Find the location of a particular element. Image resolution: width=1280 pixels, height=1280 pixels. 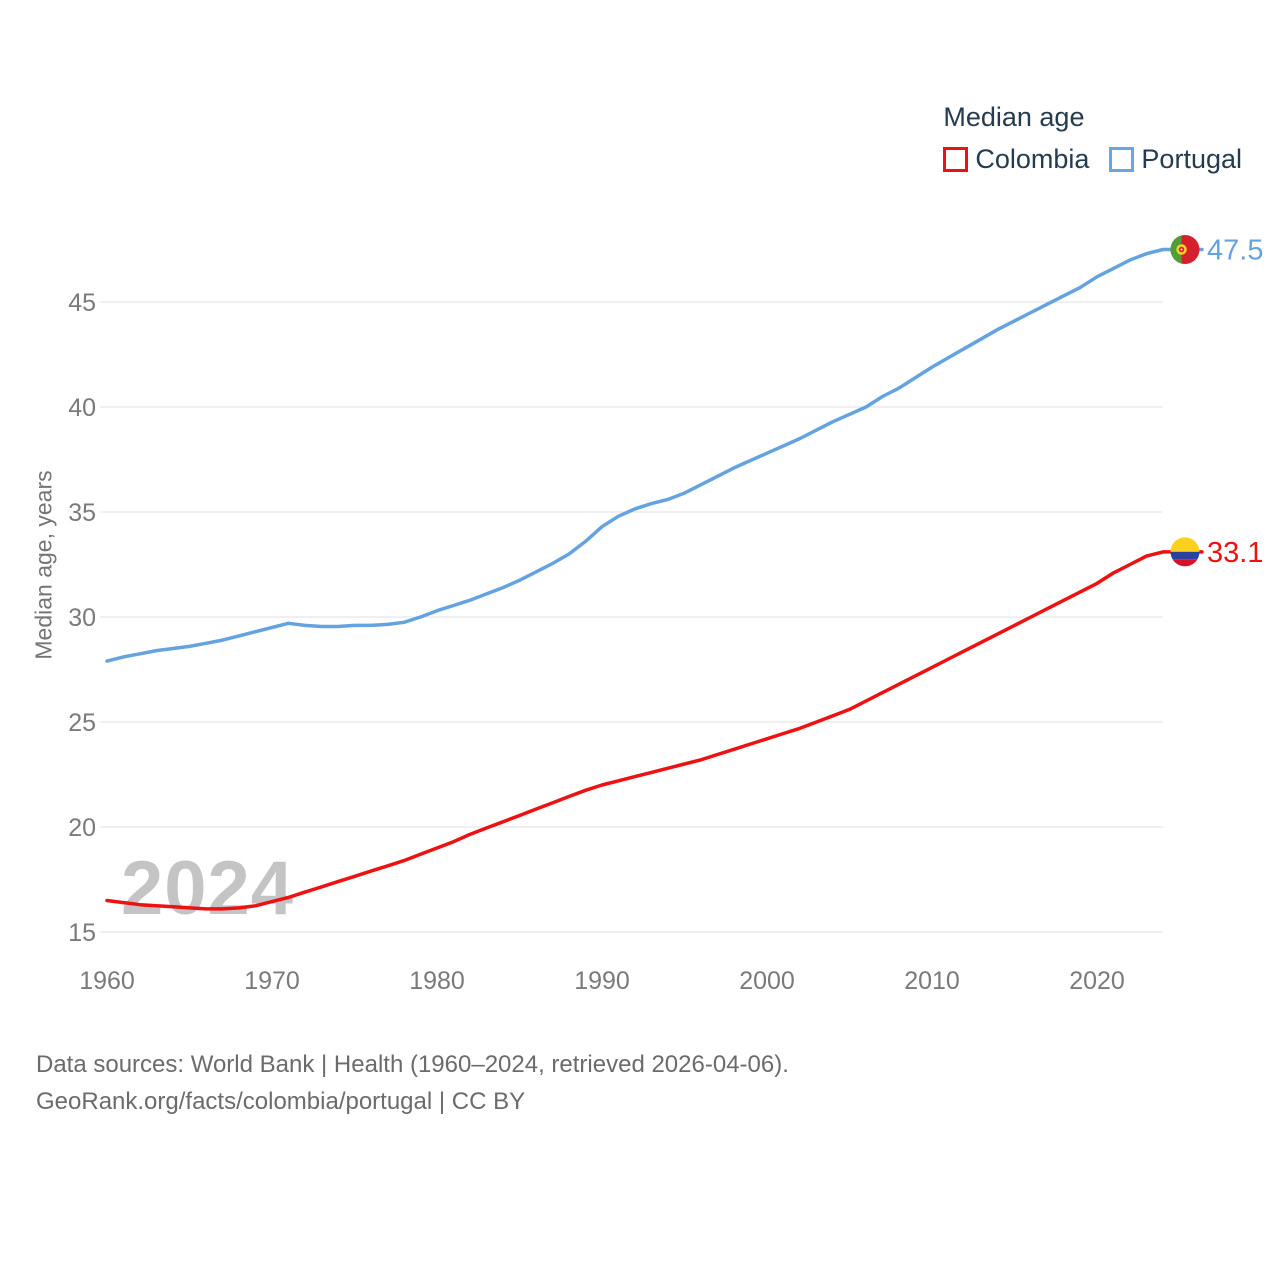

x-tick-label: 1980 is located at coordinates (437, 981).